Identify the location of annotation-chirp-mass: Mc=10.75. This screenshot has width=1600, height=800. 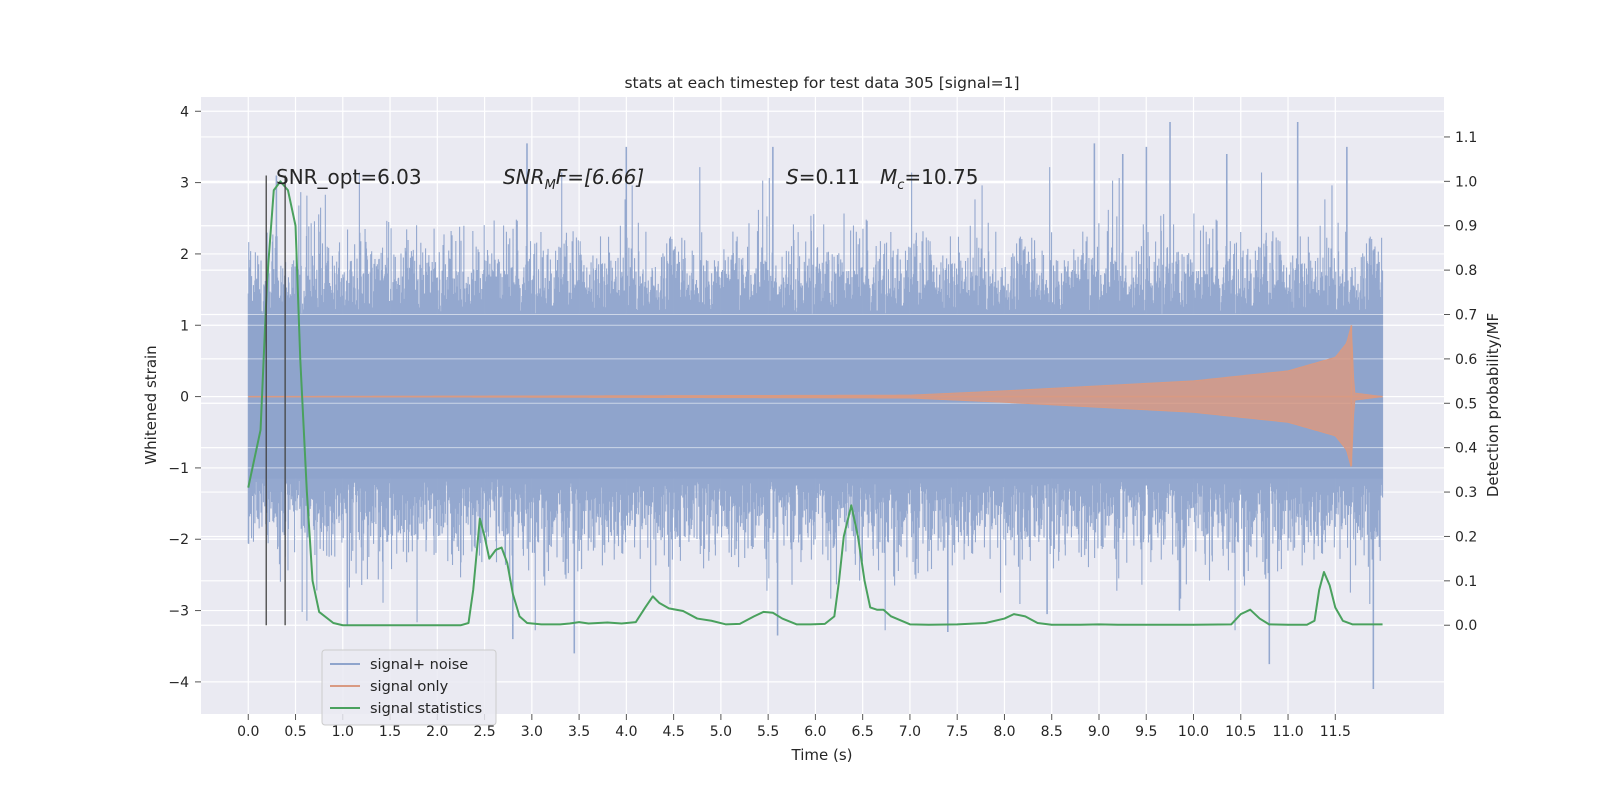
(929, 179).